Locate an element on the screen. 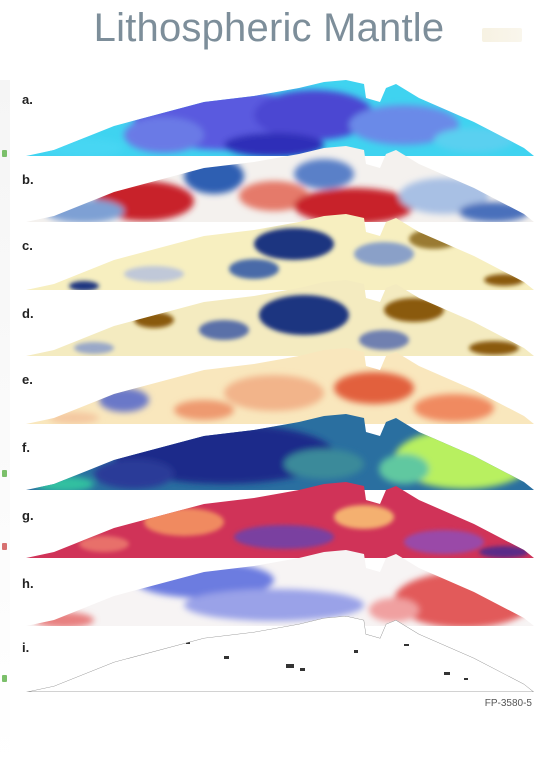 The image size is (538, 770). panel-label-e: e. is located at coordinates (27, 379).